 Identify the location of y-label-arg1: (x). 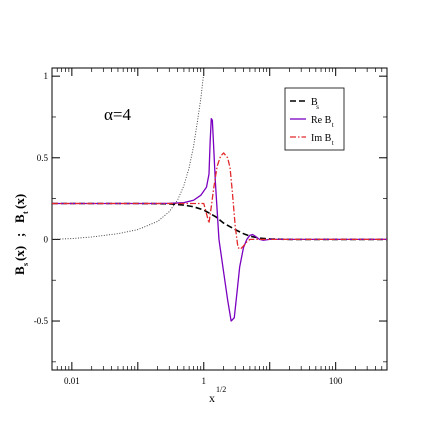
(19, 253).